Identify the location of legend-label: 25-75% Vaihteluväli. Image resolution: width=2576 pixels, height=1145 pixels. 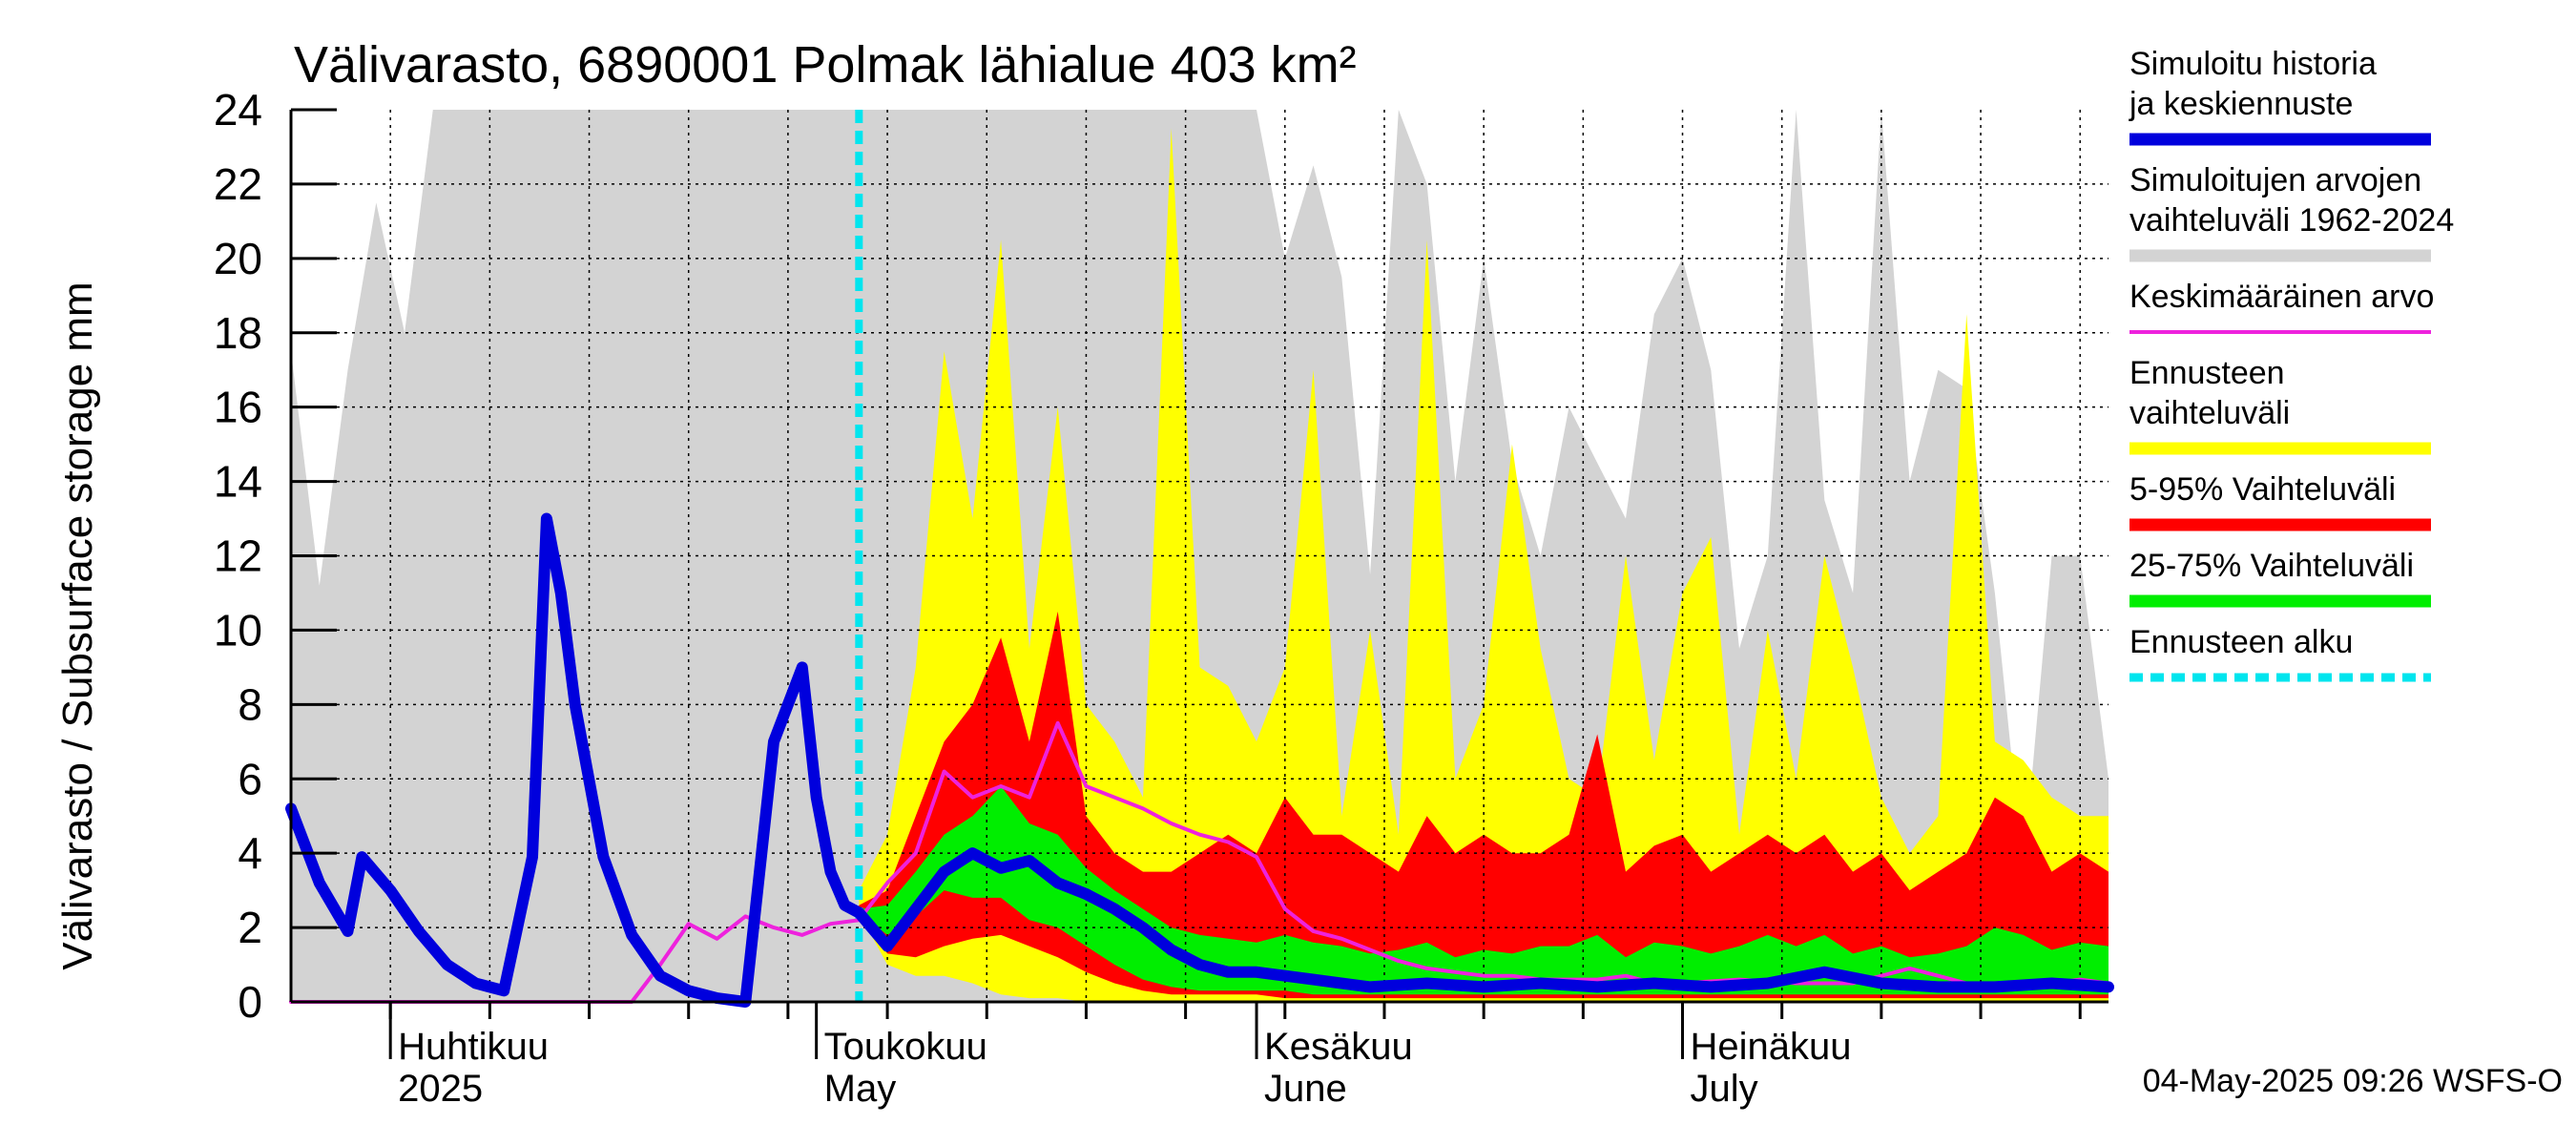
(2271, 566).